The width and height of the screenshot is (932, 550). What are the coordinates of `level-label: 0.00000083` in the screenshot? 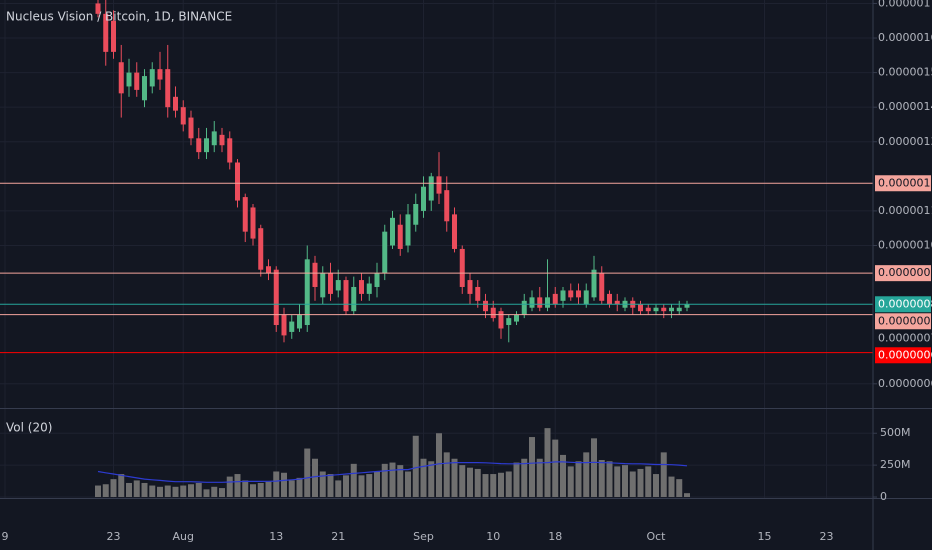 It's located at (905, 303).